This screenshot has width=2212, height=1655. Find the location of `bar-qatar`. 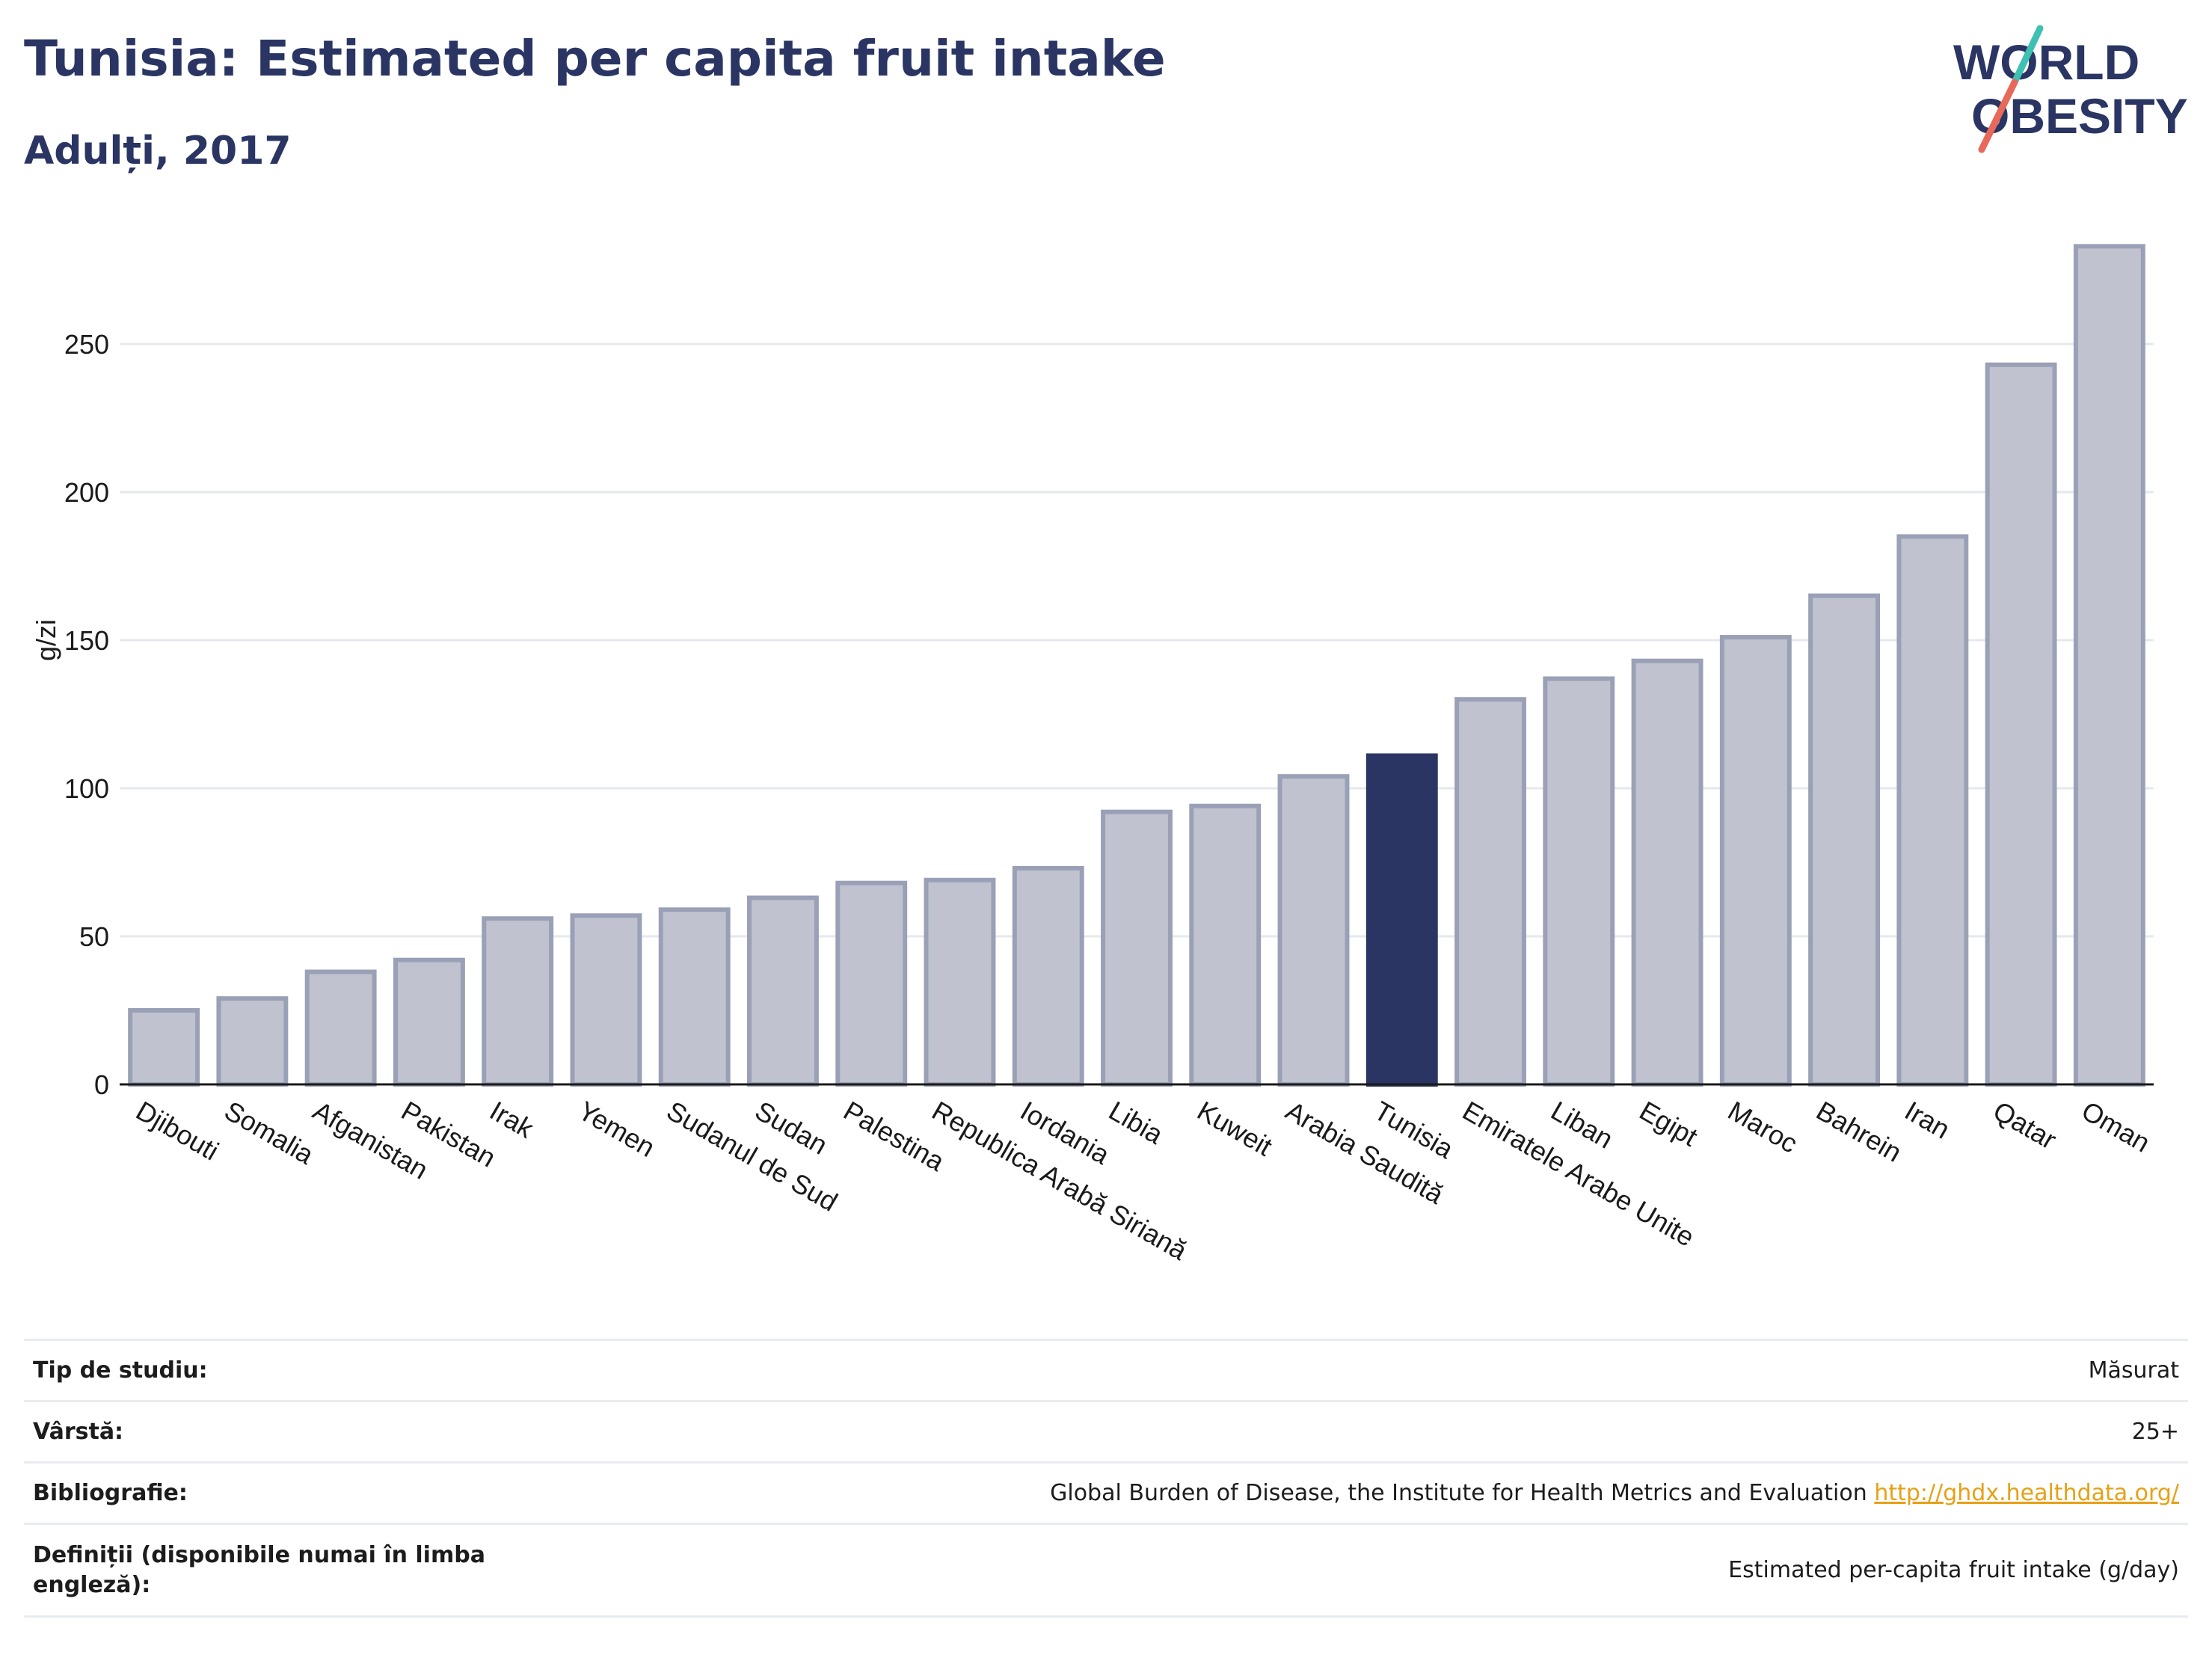

bar-qatar is located at coordinates (2021, 724).